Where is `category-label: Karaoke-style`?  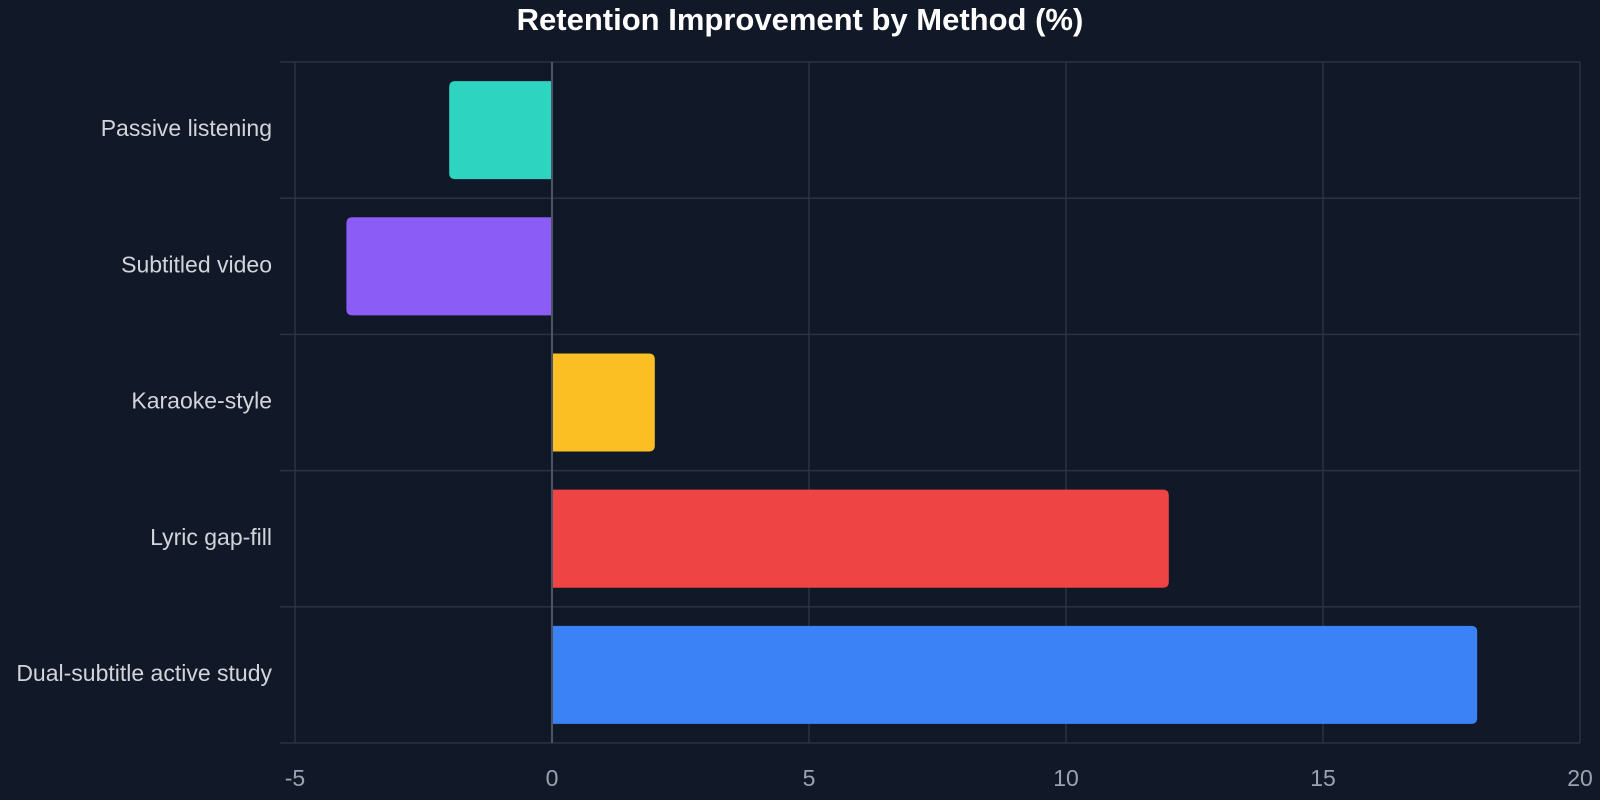 category-label: Karaoke-style is located at coordinates (201, 401).